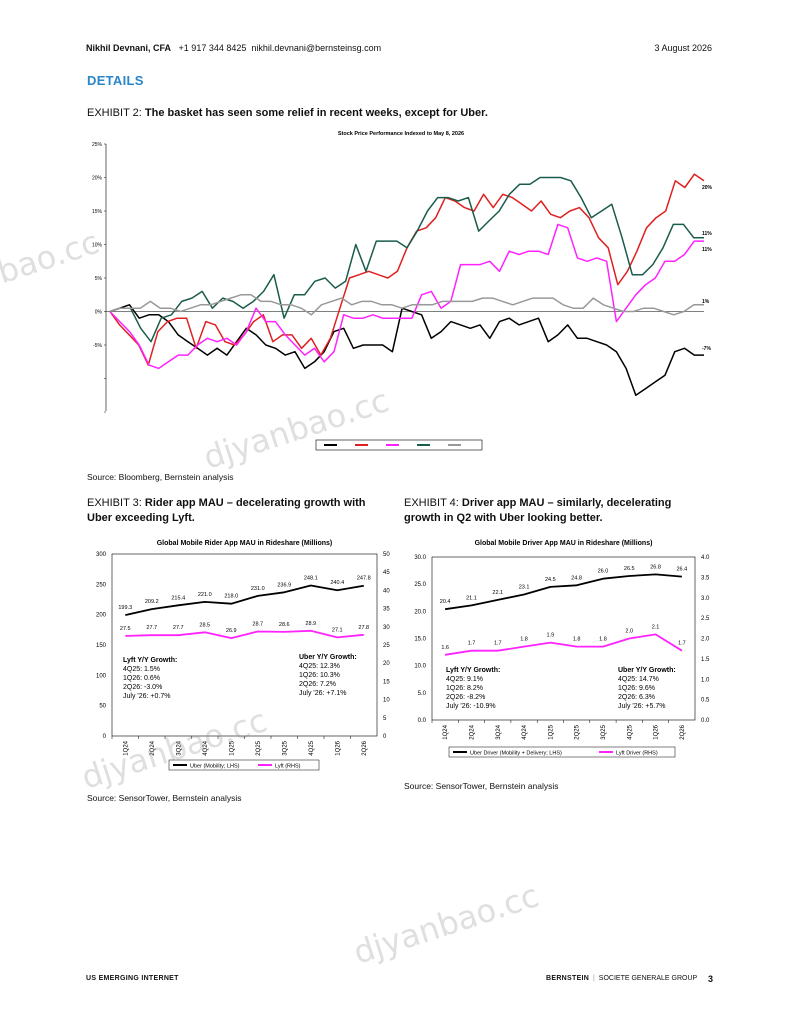 The height and width of the screenshot is (1036, 800). Describe the element at coordinates (568, 978) in the screenshot. I see `brand-logo: BERNSTEIN` at that location.